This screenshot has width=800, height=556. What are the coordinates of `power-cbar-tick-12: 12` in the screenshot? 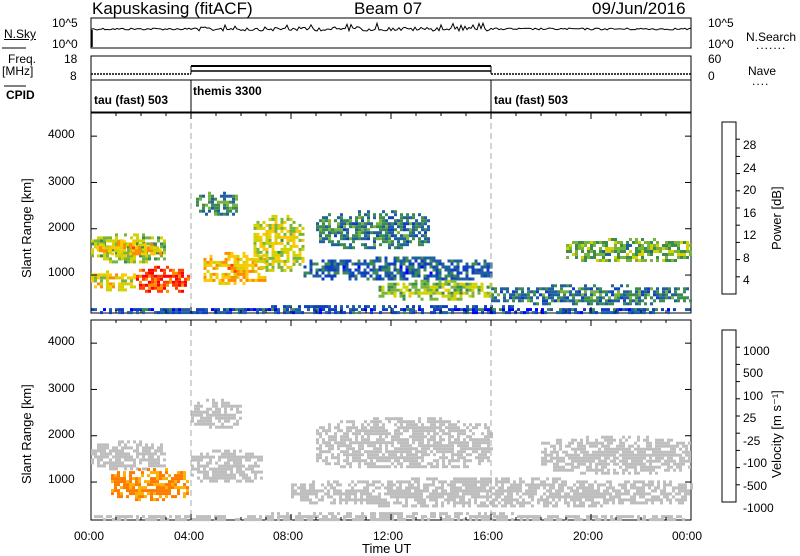 It's located at (749, 235).